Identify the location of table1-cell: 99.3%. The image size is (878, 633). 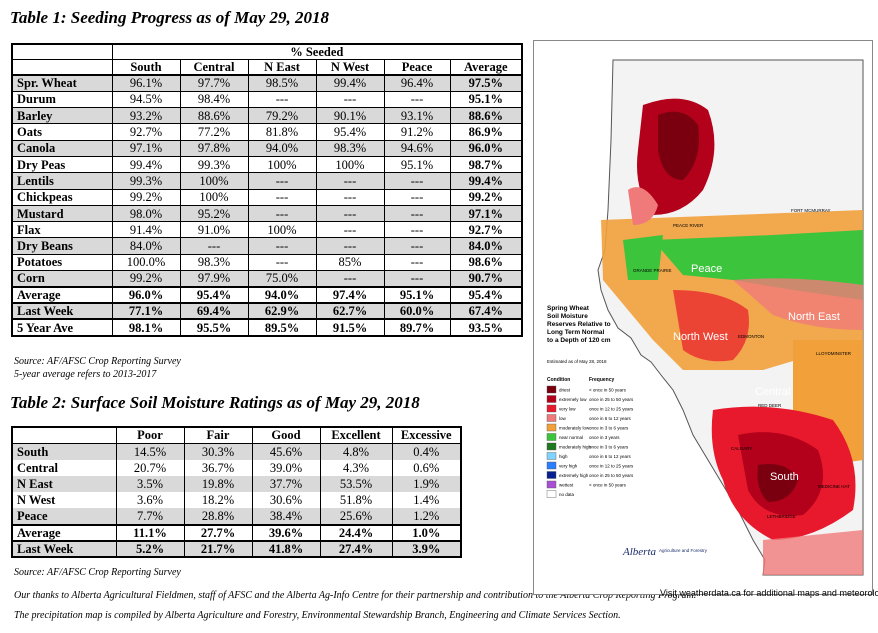
(146, 181).